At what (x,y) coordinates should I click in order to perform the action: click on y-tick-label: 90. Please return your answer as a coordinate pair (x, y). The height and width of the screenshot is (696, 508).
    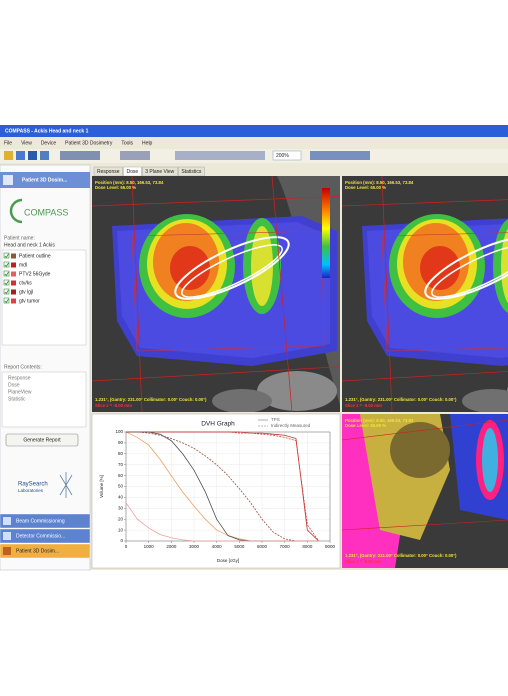
    Looking at the image, I should click on (121, 442).